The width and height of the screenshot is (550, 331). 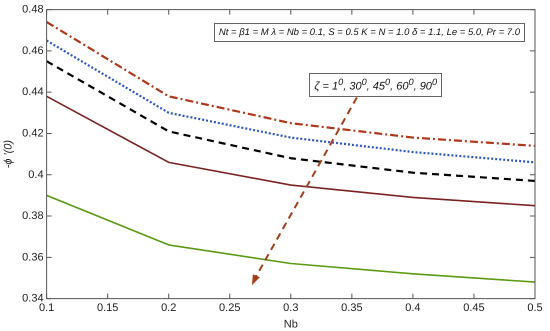 What do you see at coordinates (369, 32) in the screenshot?
I see `annotation: Nt = β1 = M λ = Nb = 0.1, S = 0.5 K = N = 1.0 δ = 1.1, Le = 5.0, Pr = 7.0` at bounding box center [369, 32].